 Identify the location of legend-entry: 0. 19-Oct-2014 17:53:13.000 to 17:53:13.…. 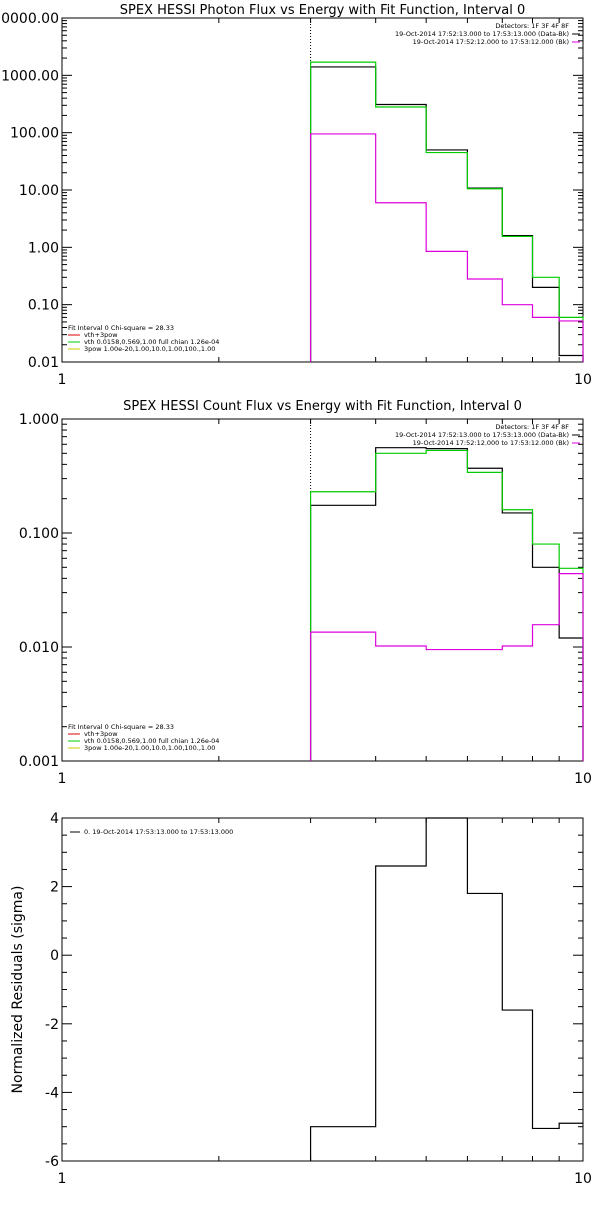
(158, 832).